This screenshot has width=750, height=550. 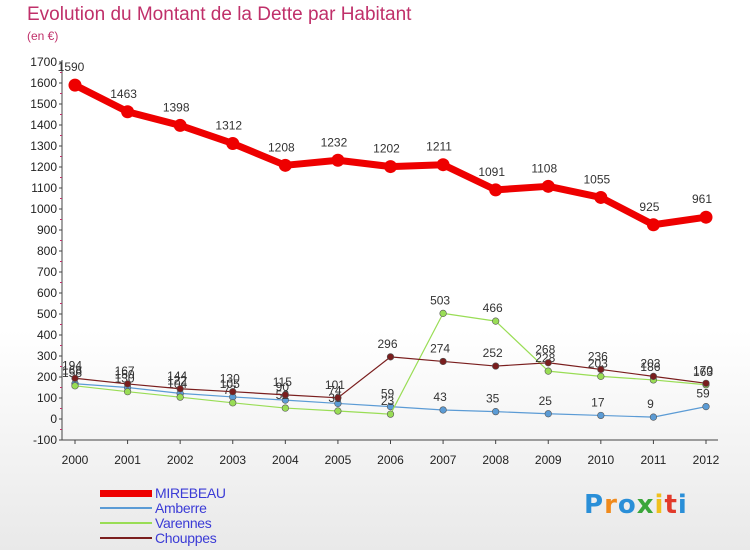 I want to click on data-label: 1398, so click(x=176, y=107).